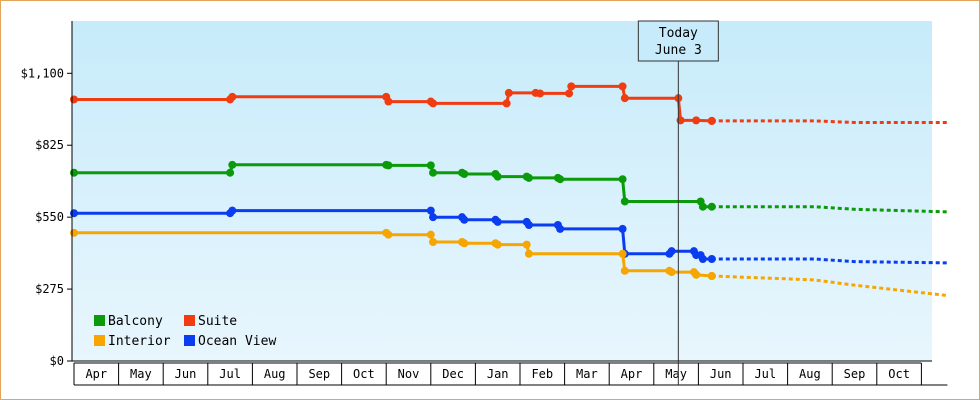 The image size is (980, 400). I want to click on x-tick-label: Mar, so click(587, 374).